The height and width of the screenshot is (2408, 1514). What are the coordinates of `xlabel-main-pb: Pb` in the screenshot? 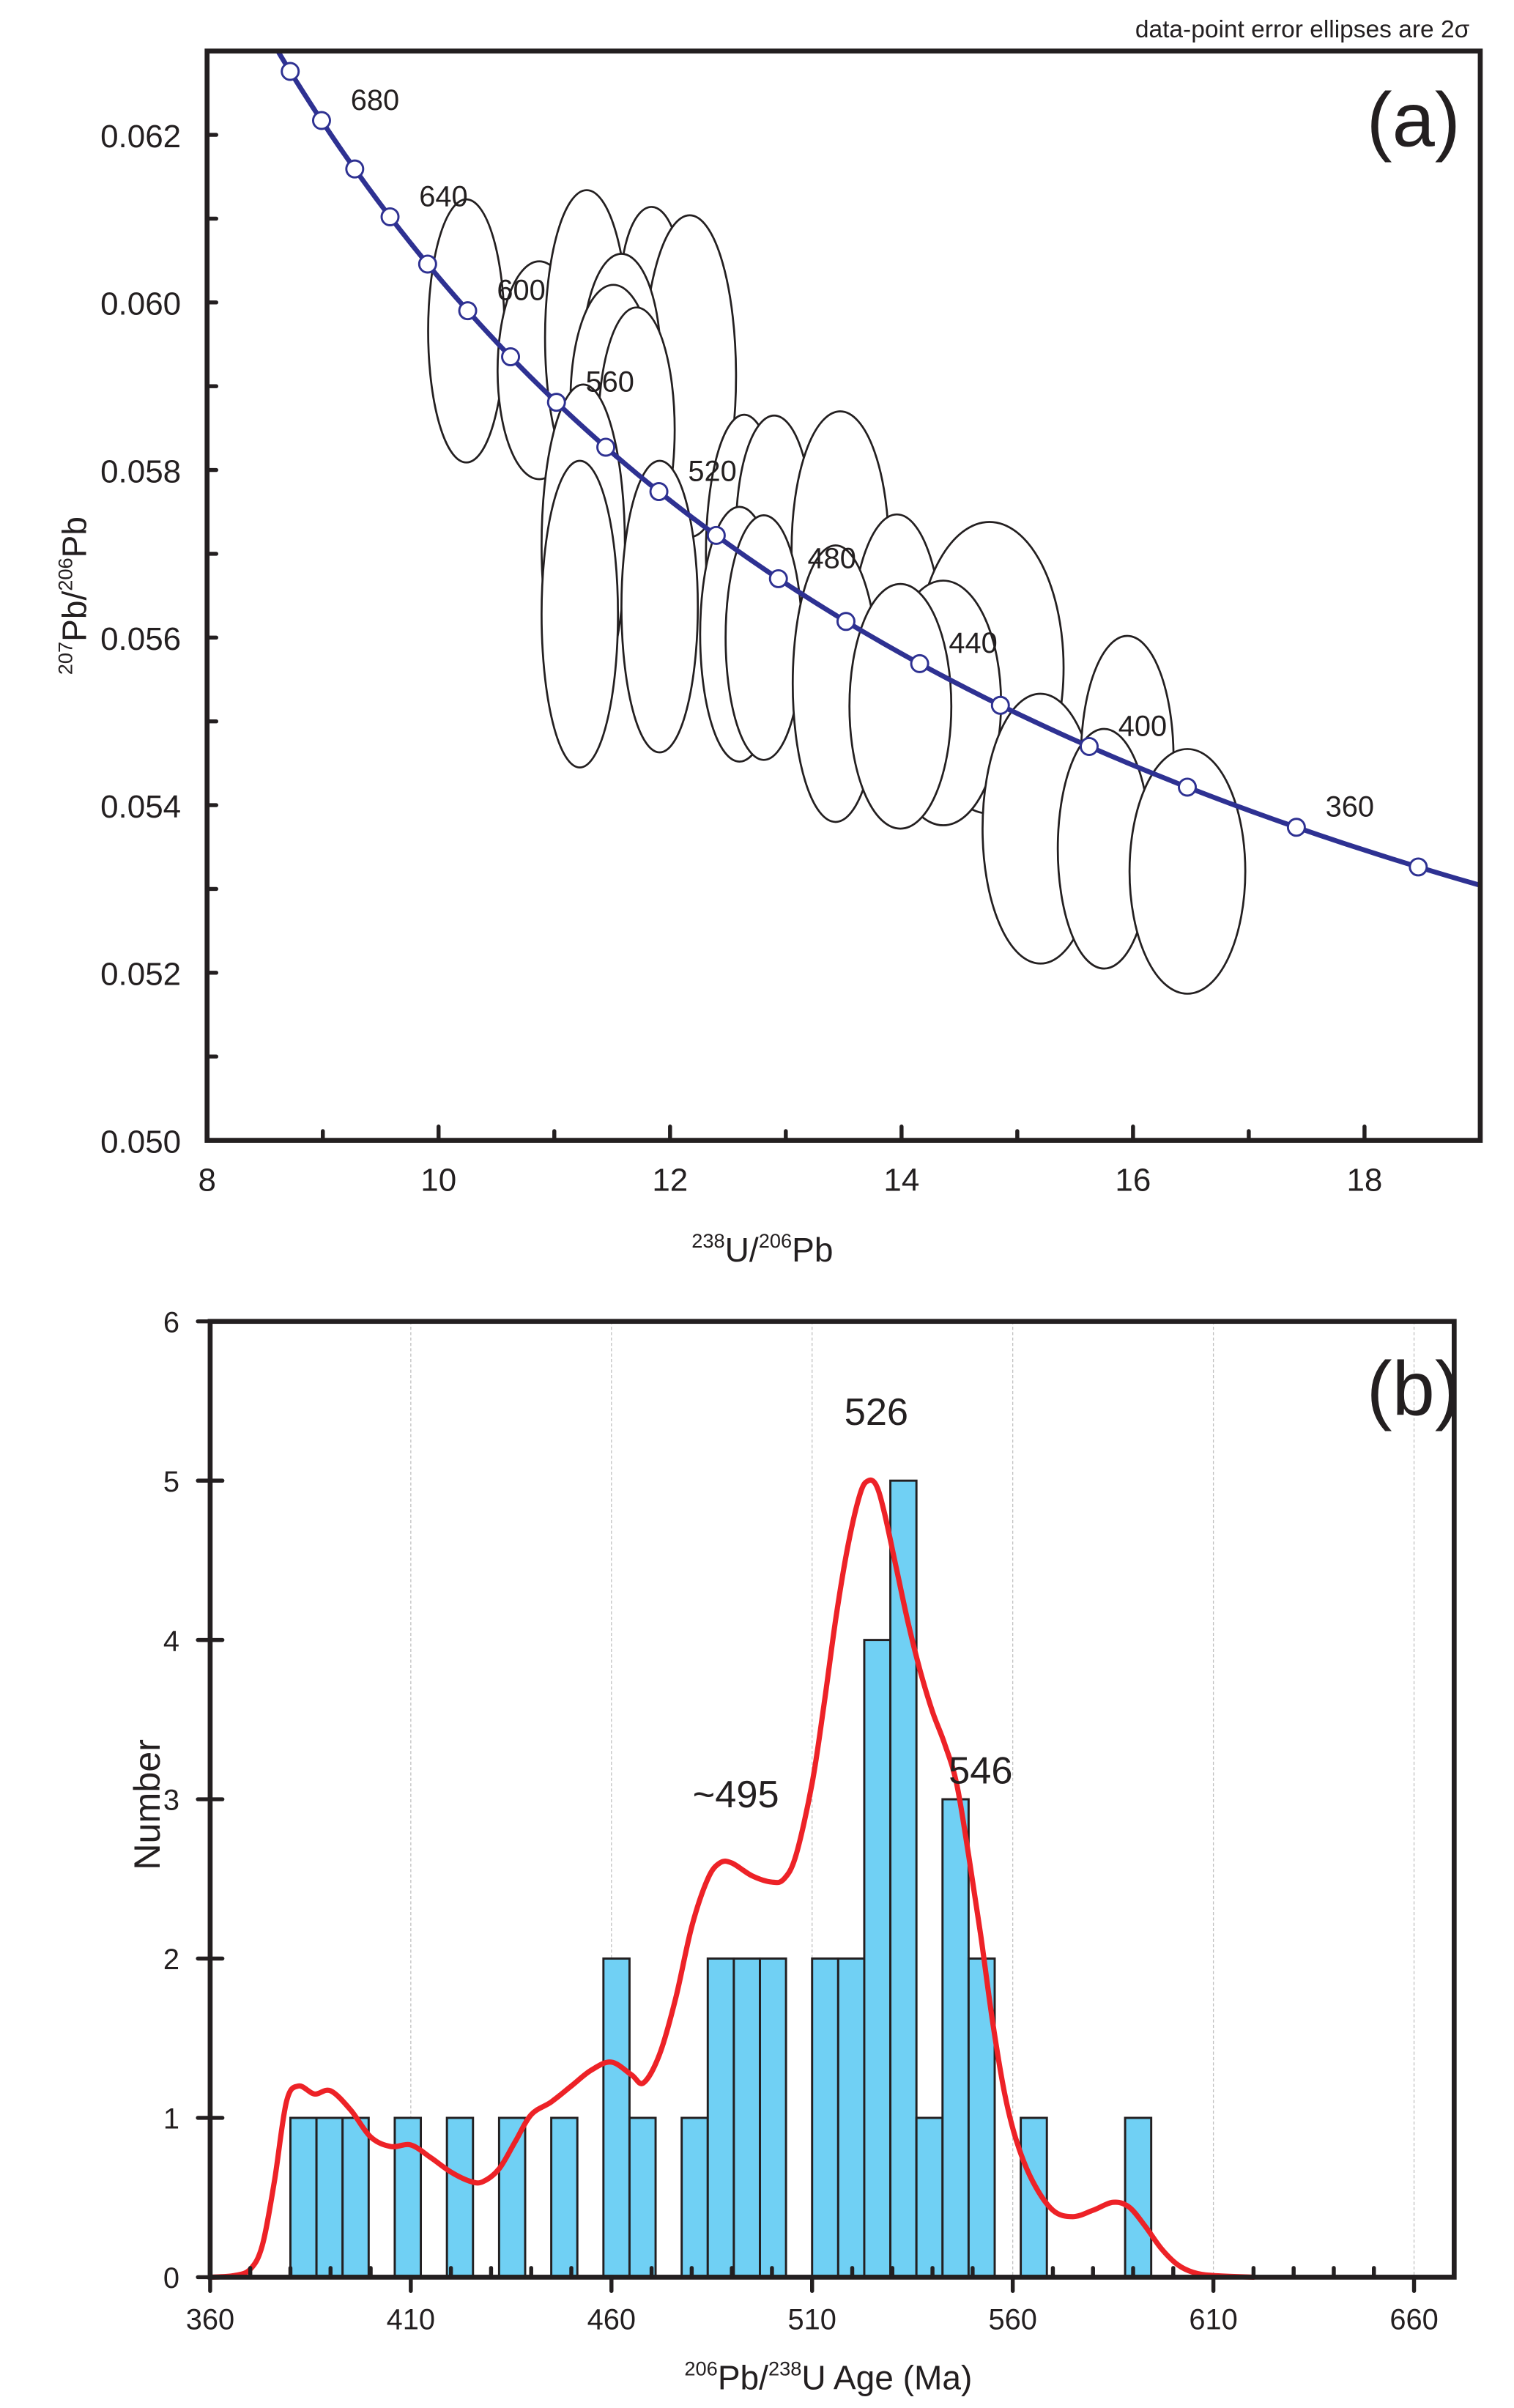 It's located at (812, 1250).